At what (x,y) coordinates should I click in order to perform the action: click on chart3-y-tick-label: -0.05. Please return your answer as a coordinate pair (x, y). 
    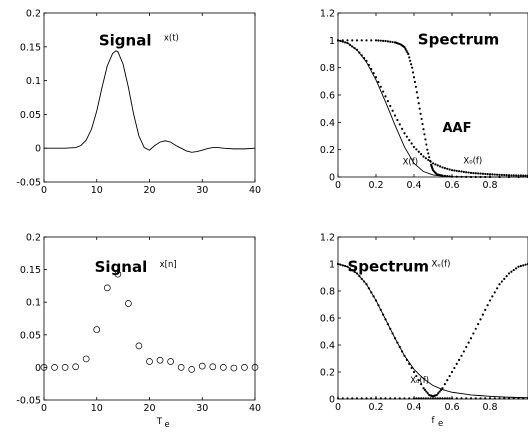
    Looking at the image, I should click on (28, 401).